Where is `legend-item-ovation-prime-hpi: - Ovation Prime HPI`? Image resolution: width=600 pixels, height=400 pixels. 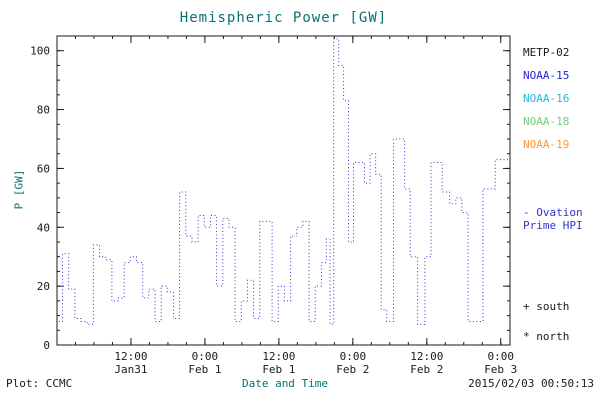 legend-item-ovation-prime-hpi: - Ovation Prime HPI is located at coordinates (553, 219).